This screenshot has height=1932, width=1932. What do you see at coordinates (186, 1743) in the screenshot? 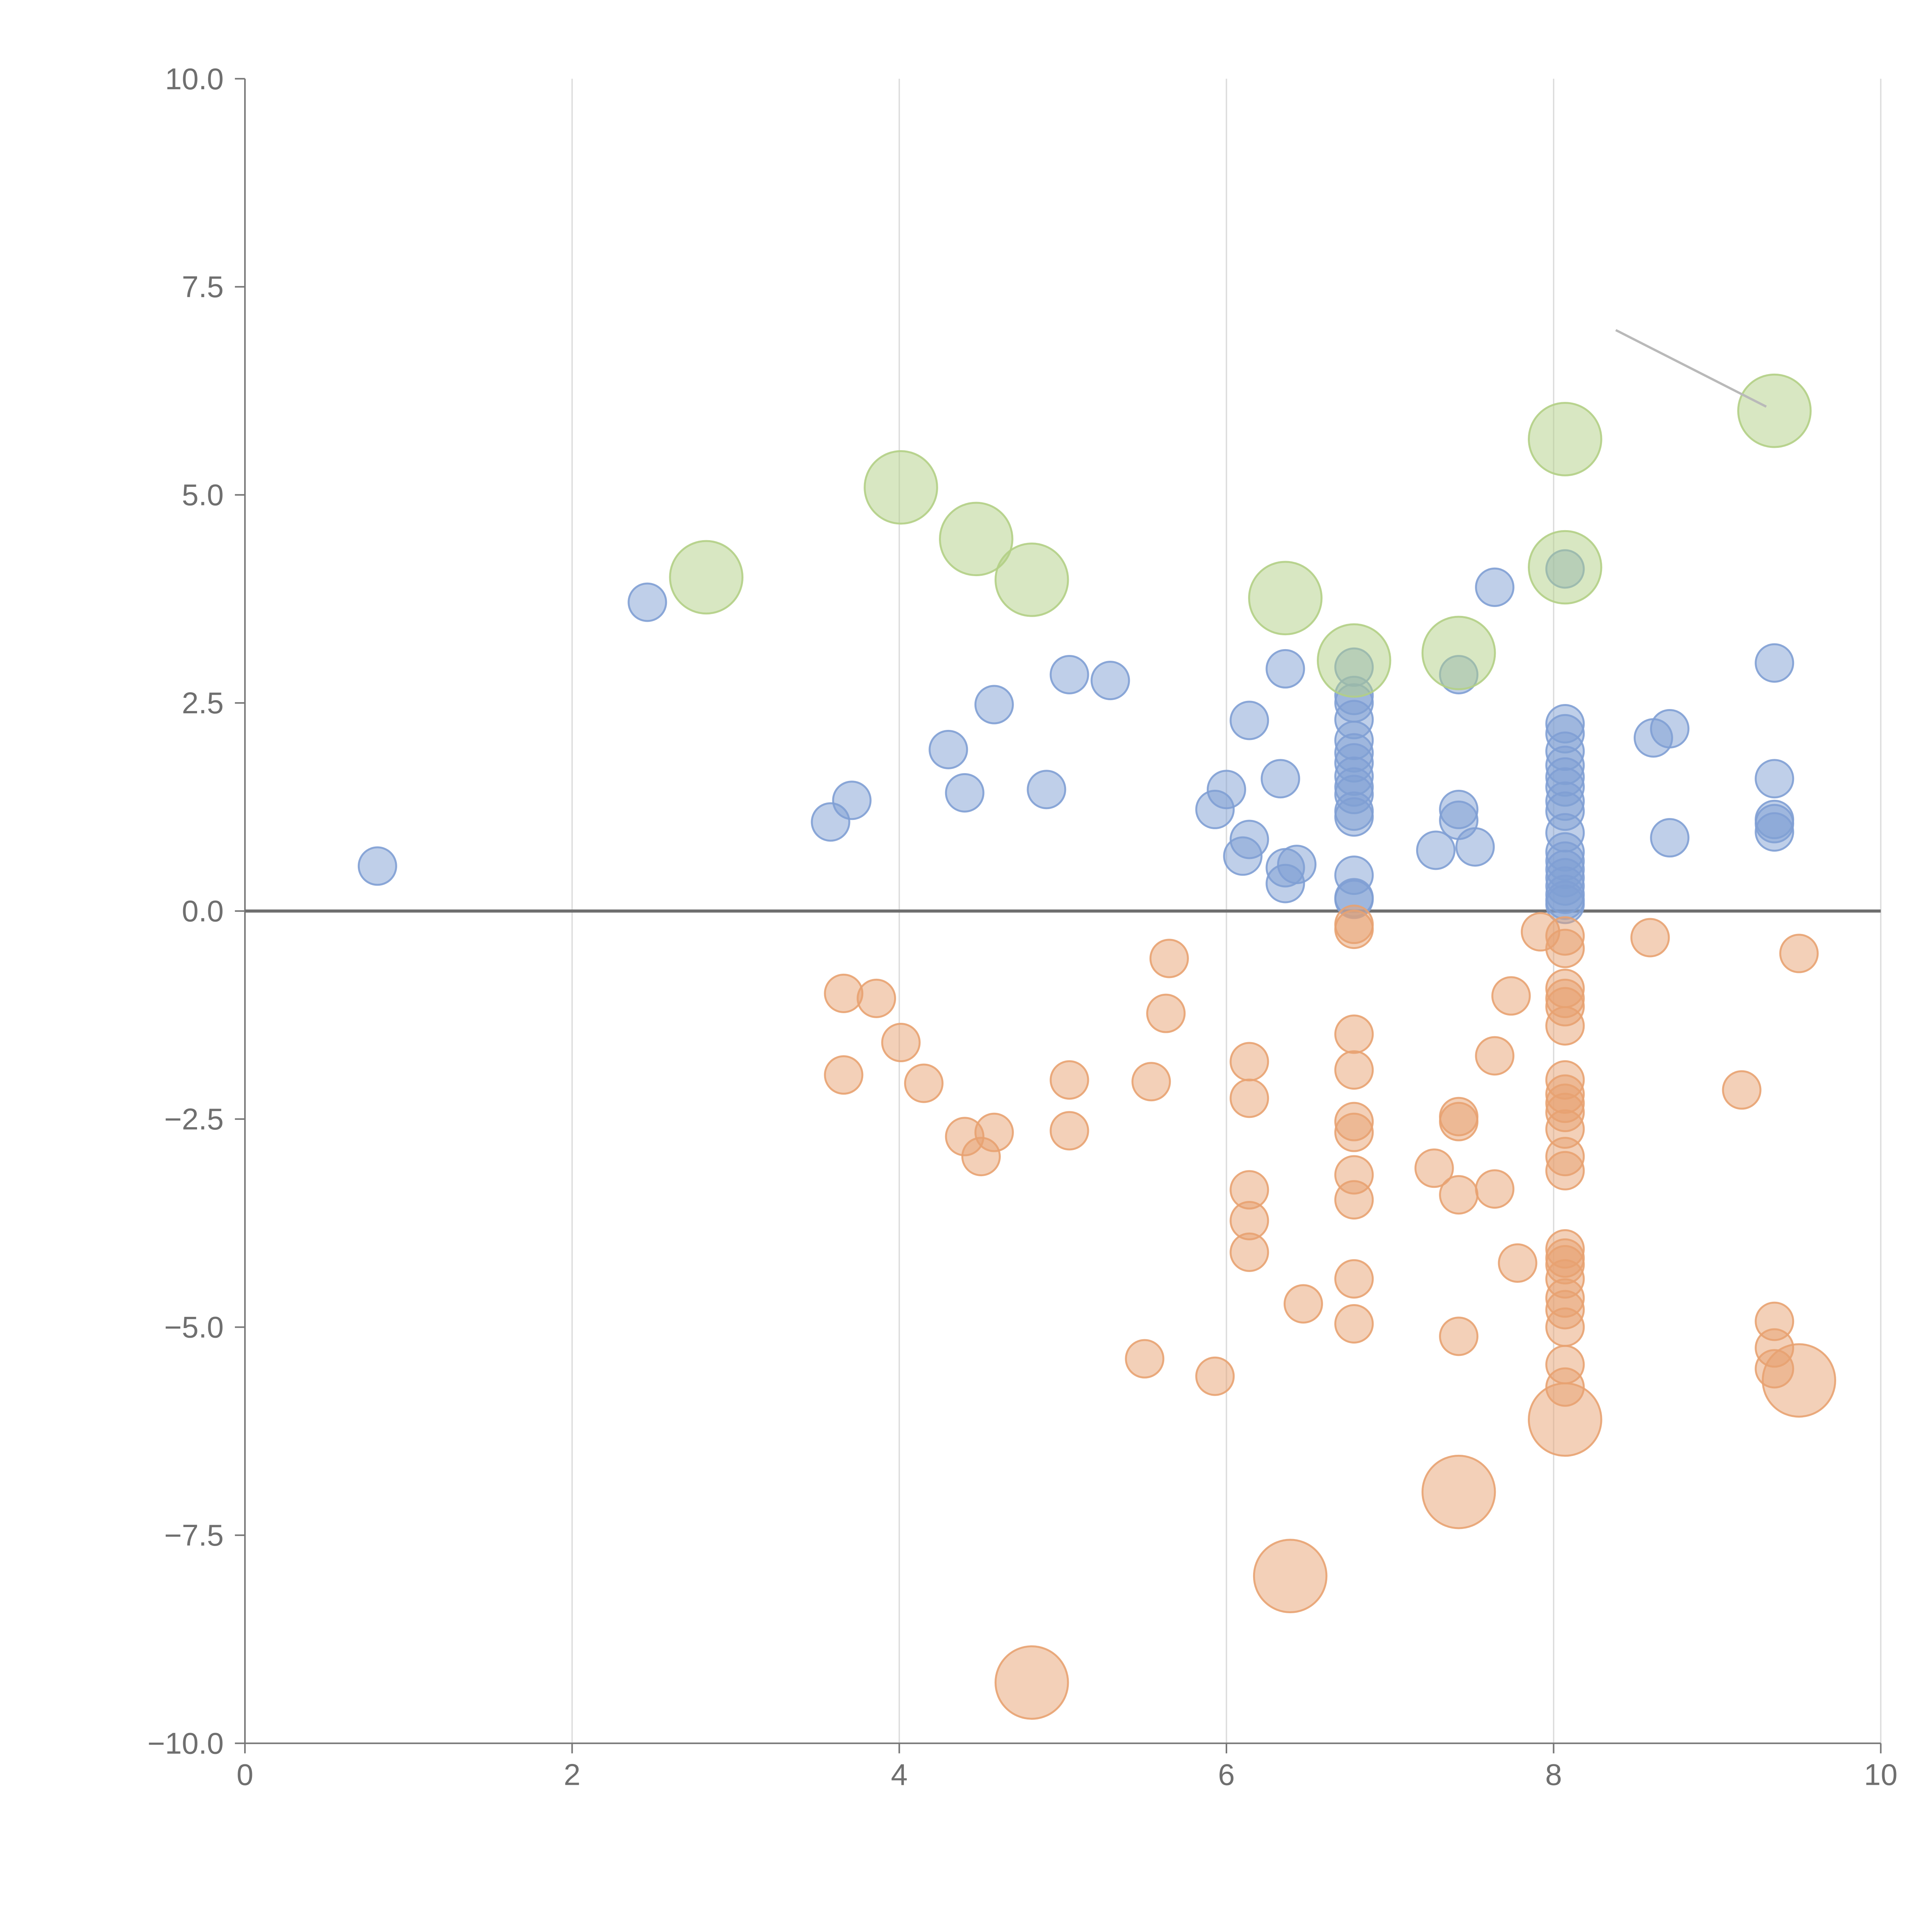
I see `y-tick-label: −10.0` at bounding box center [186, 1743].